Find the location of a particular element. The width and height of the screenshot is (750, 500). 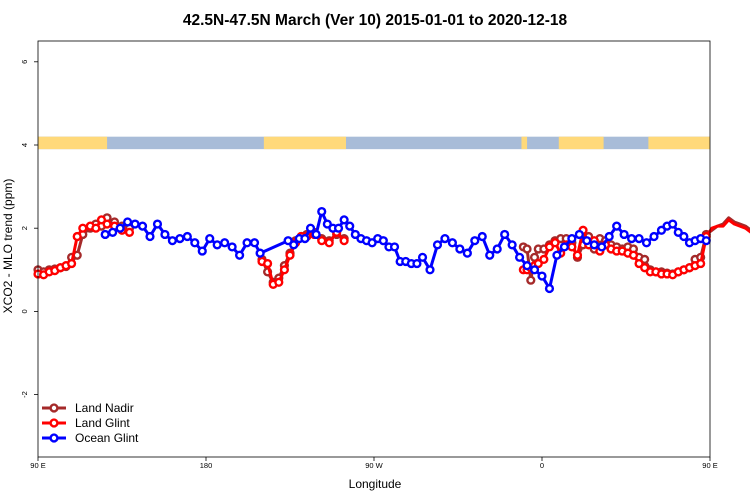

y-tick-label: 2 is located at coordinates (24, 228).